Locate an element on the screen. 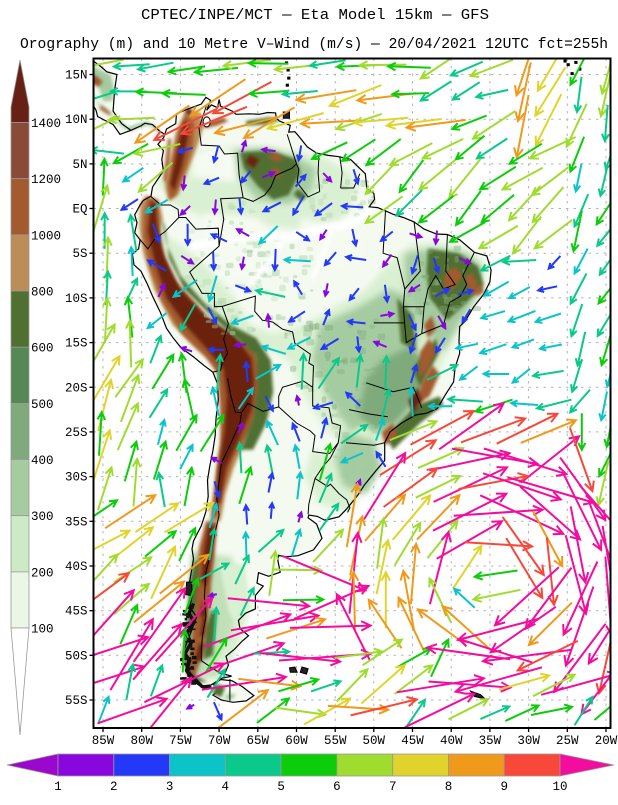  svg-text: 20S is located at coordinates (76, 388).